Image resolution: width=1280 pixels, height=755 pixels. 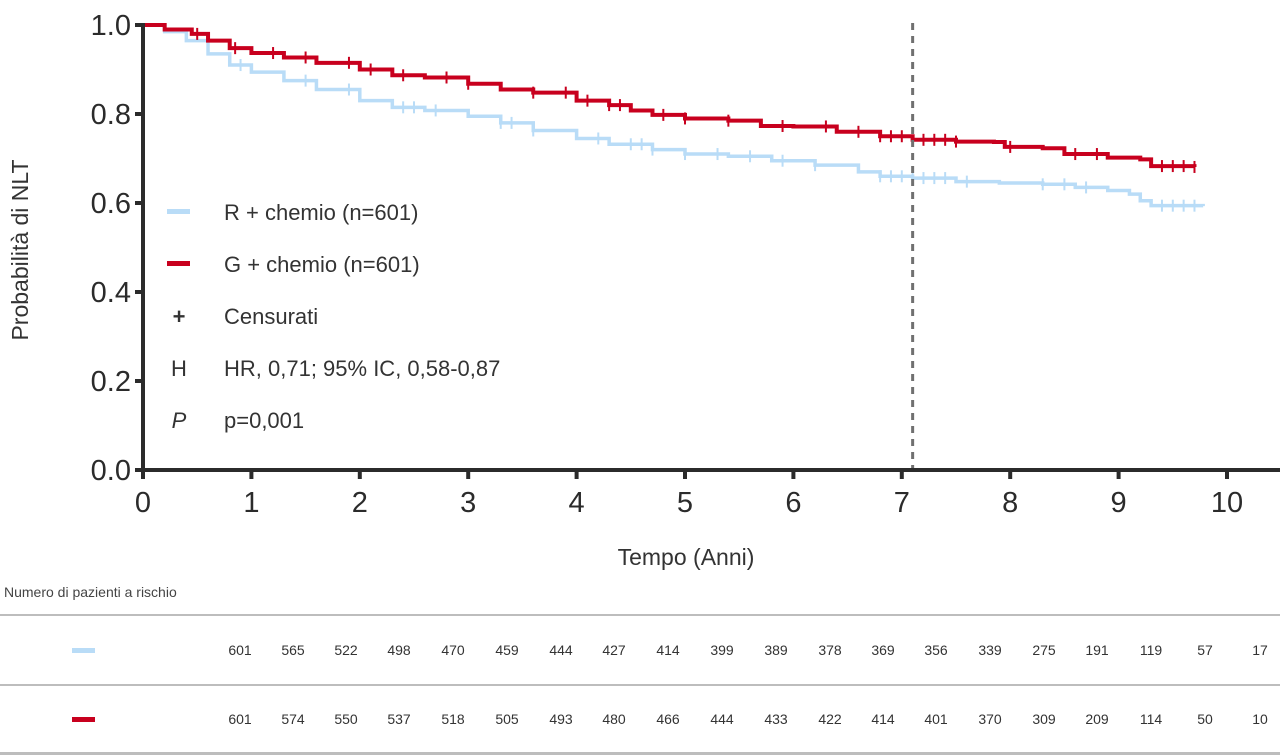 What do you see at coordinates (111, 471) in the screenshot?
I see `y-tick-label: 0.0` at bounding box center [111, 471].